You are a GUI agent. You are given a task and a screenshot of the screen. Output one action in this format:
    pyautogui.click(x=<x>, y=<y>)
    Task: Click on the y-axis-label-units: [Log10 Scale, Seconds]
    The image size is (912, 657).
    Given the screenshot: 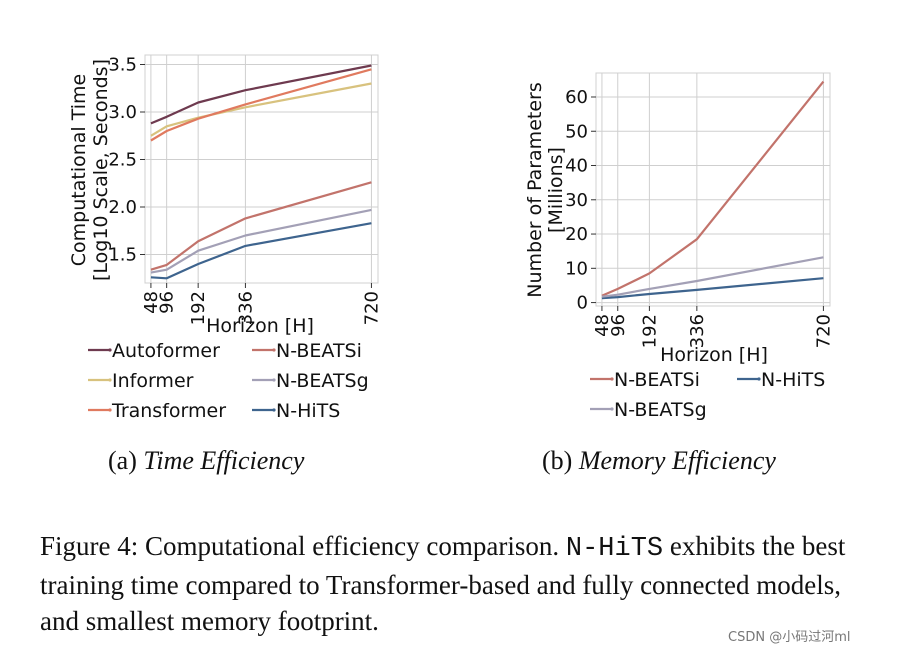 What is the action you would take?
    pyautogui.click(x=101, y=170)
    